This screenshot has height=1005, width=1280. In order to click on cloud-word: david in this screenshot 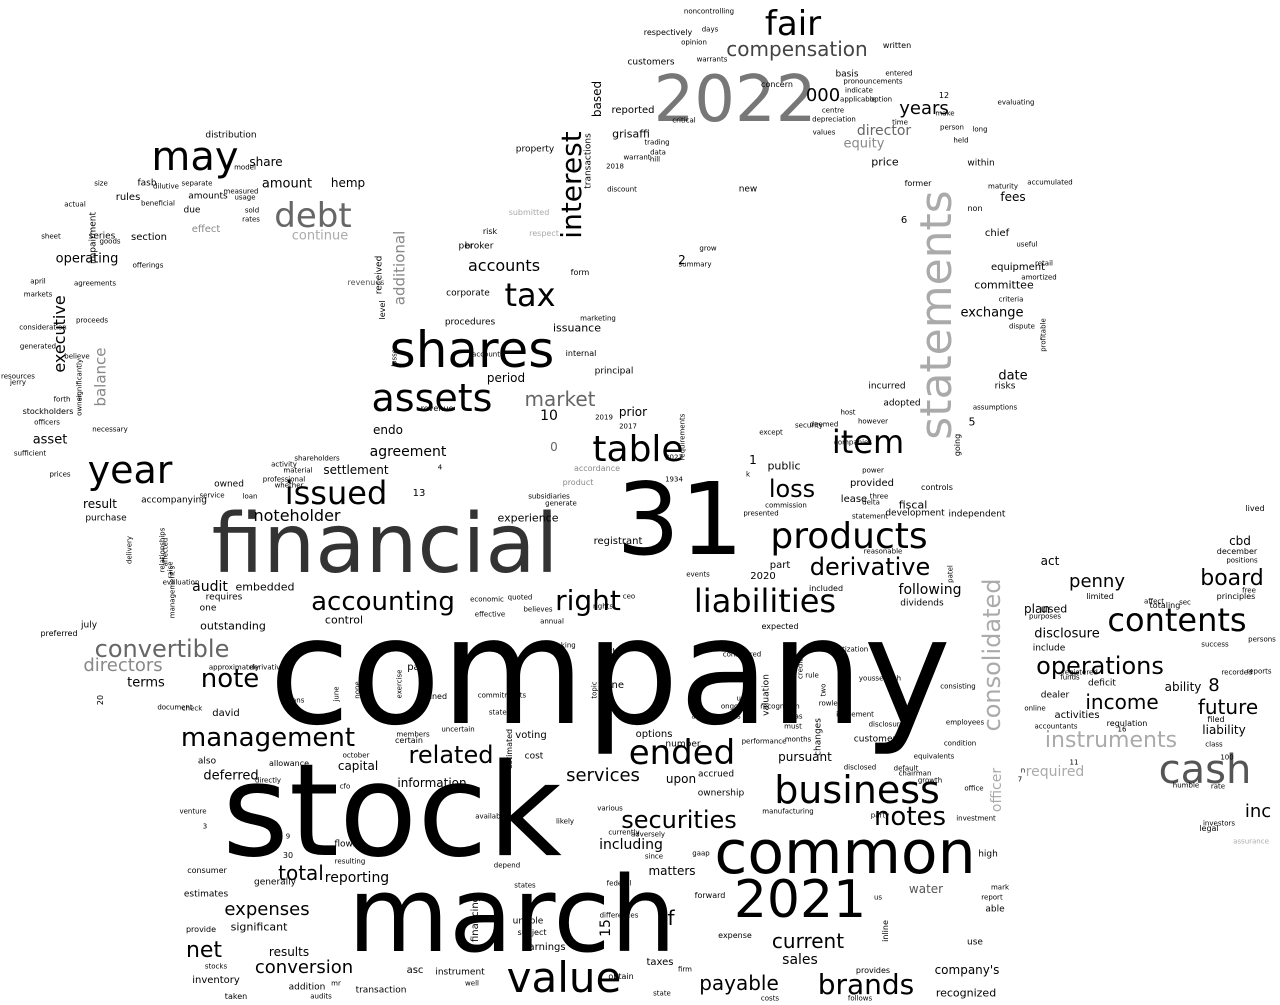, I will do `click(226, 713)`.